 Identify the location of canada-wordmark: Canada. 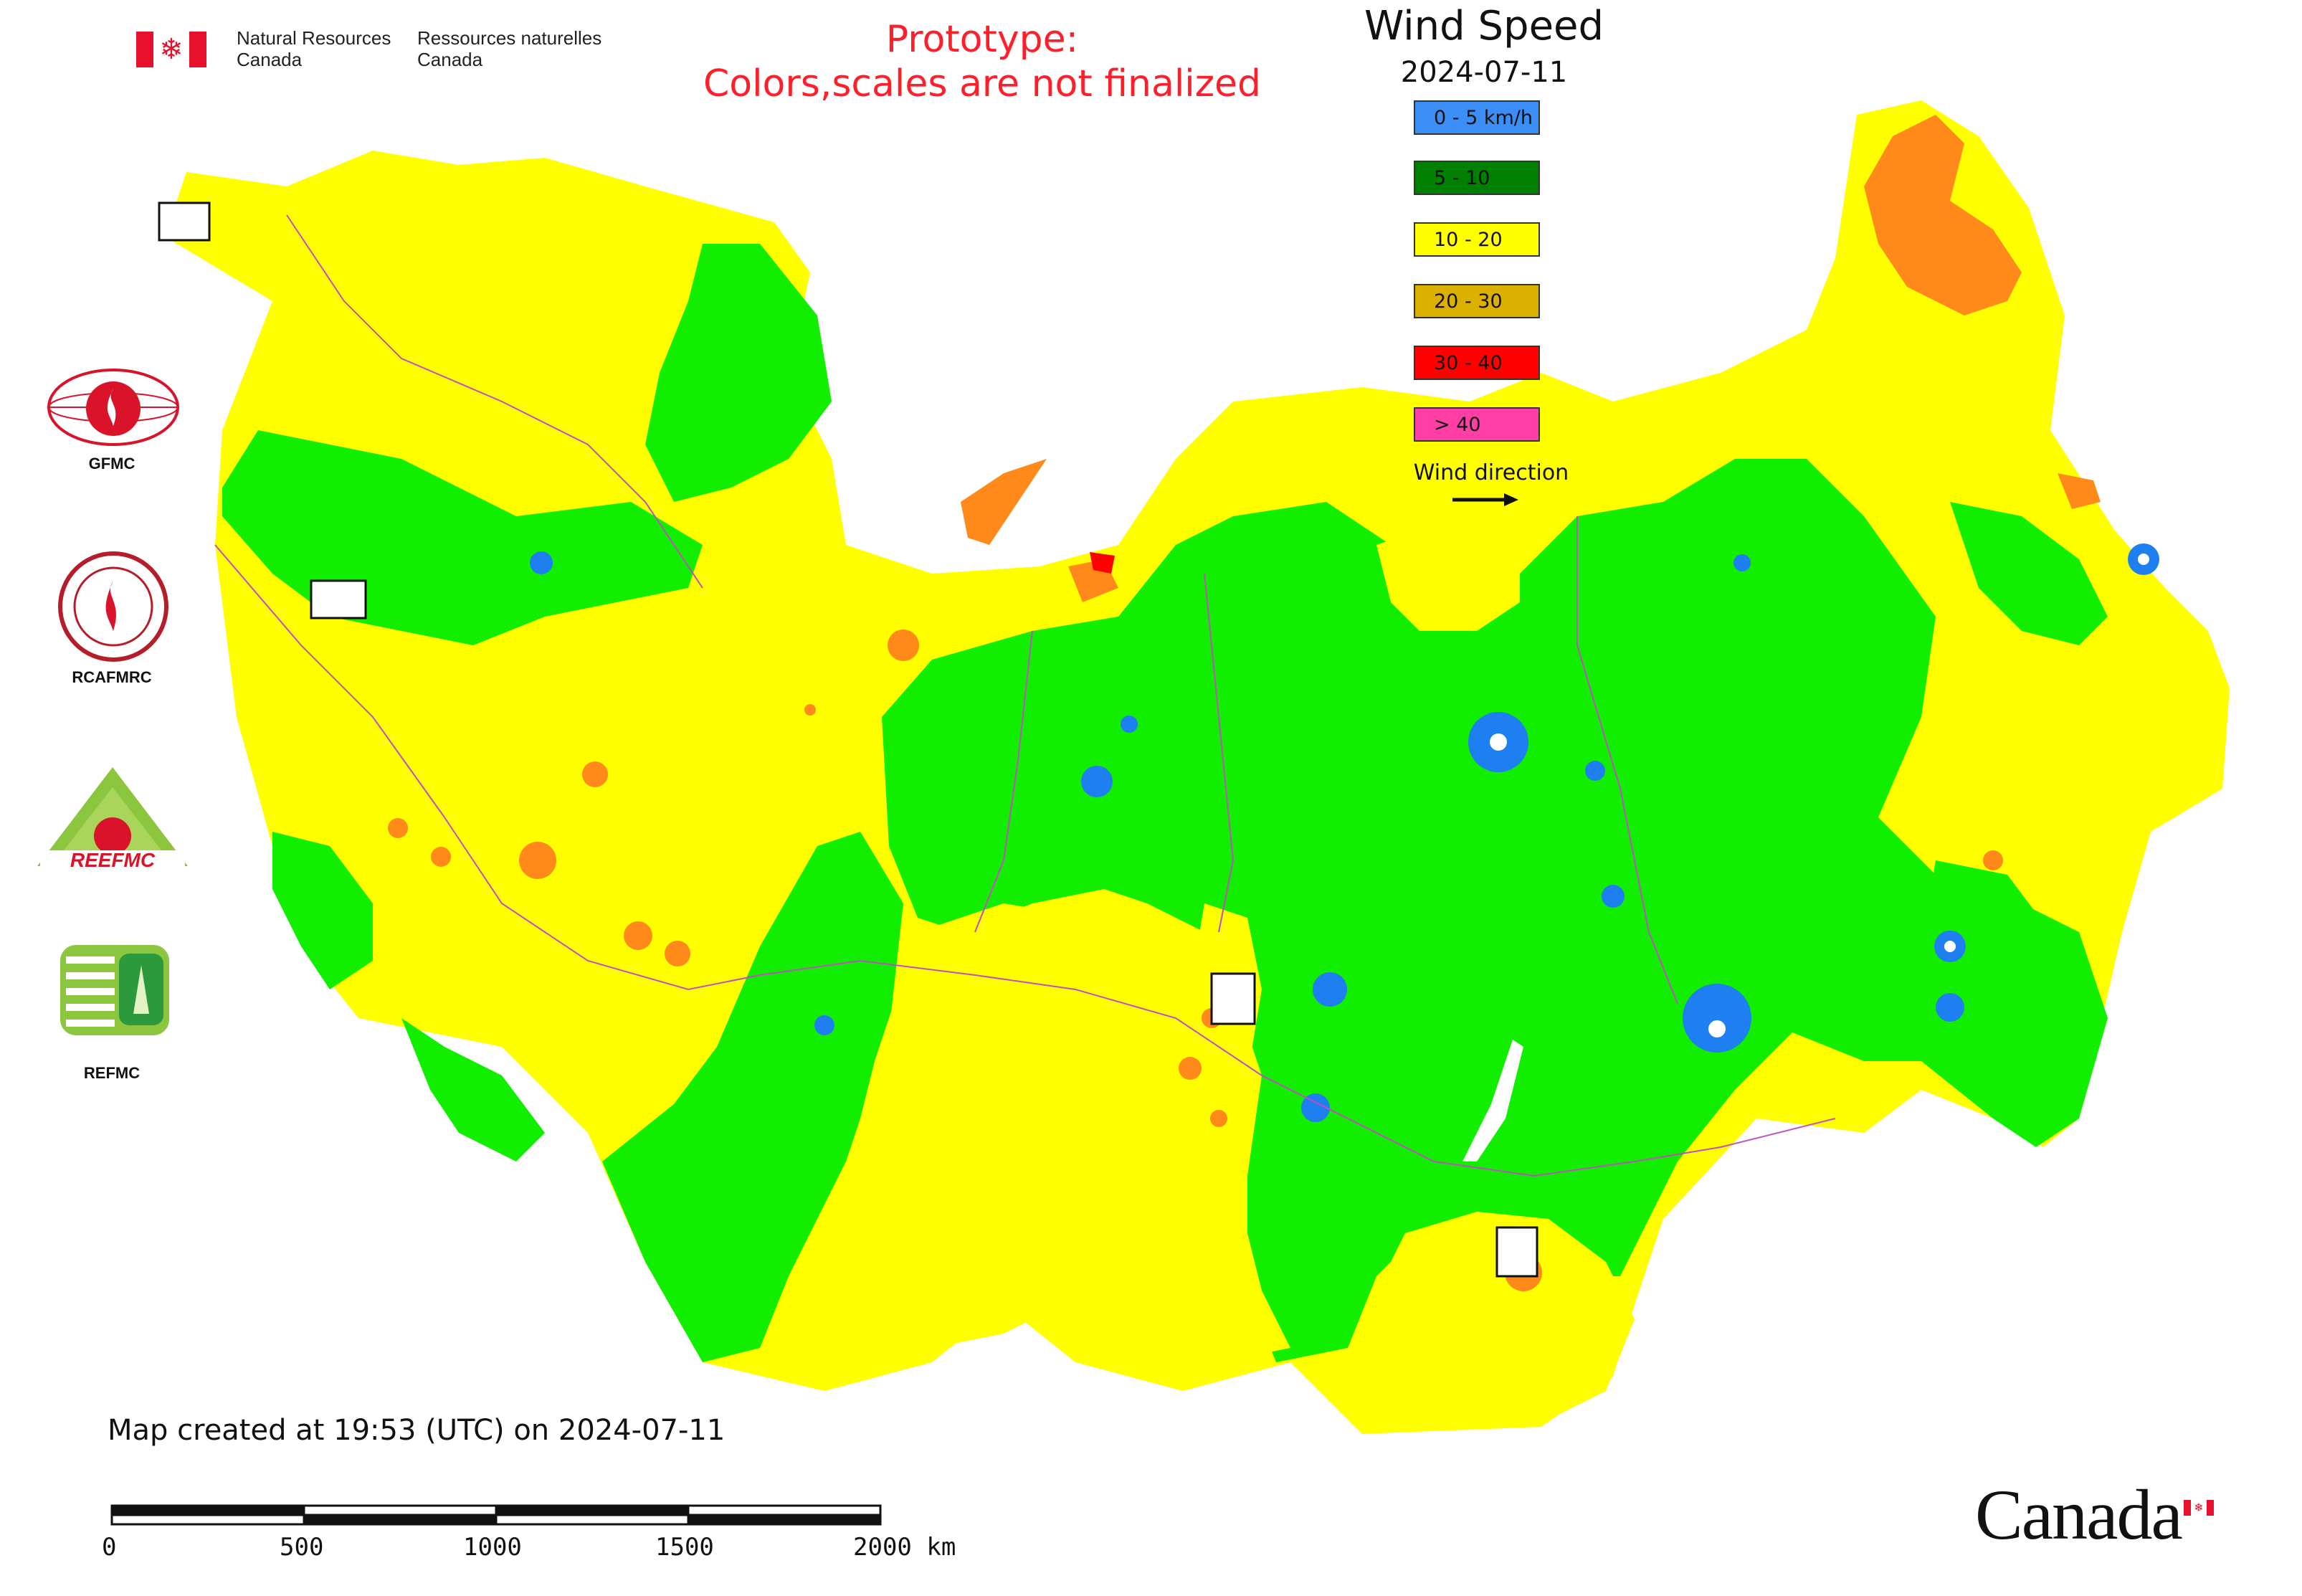
(2079, 1514).